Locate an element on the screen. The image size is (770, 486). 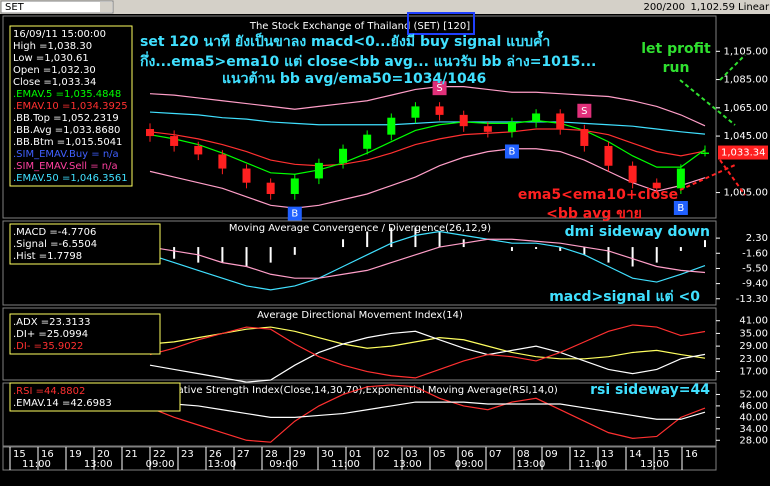
readout: Close =1,033.34 is located at coordinates (54, 82).